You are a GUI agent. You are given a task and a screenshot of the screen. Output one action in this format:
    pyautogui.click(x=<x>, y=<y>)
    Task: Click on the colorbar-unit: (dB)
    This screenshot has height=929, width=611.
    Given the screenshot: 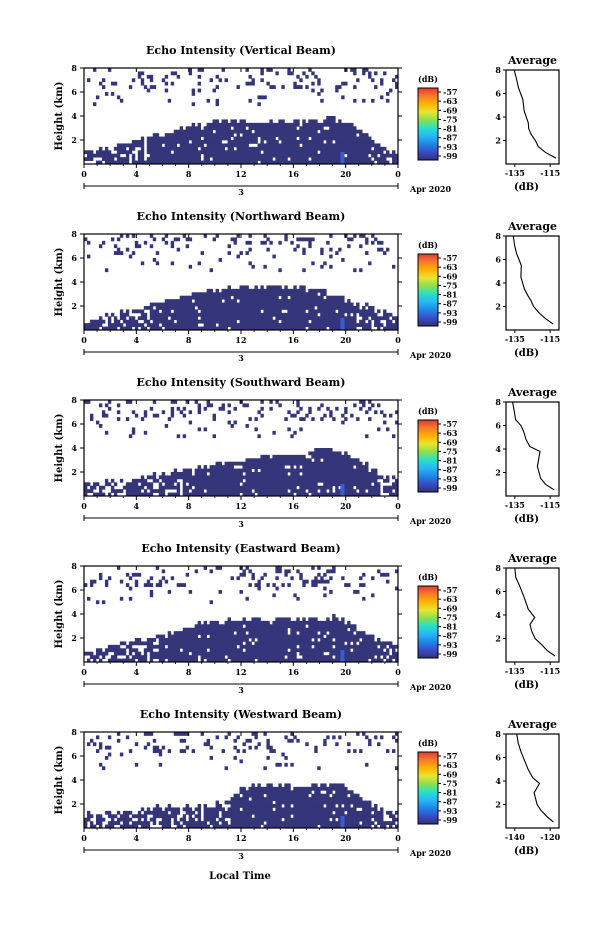 What is the action you would take?
    pyautogui.click(x=428, y=245)
    